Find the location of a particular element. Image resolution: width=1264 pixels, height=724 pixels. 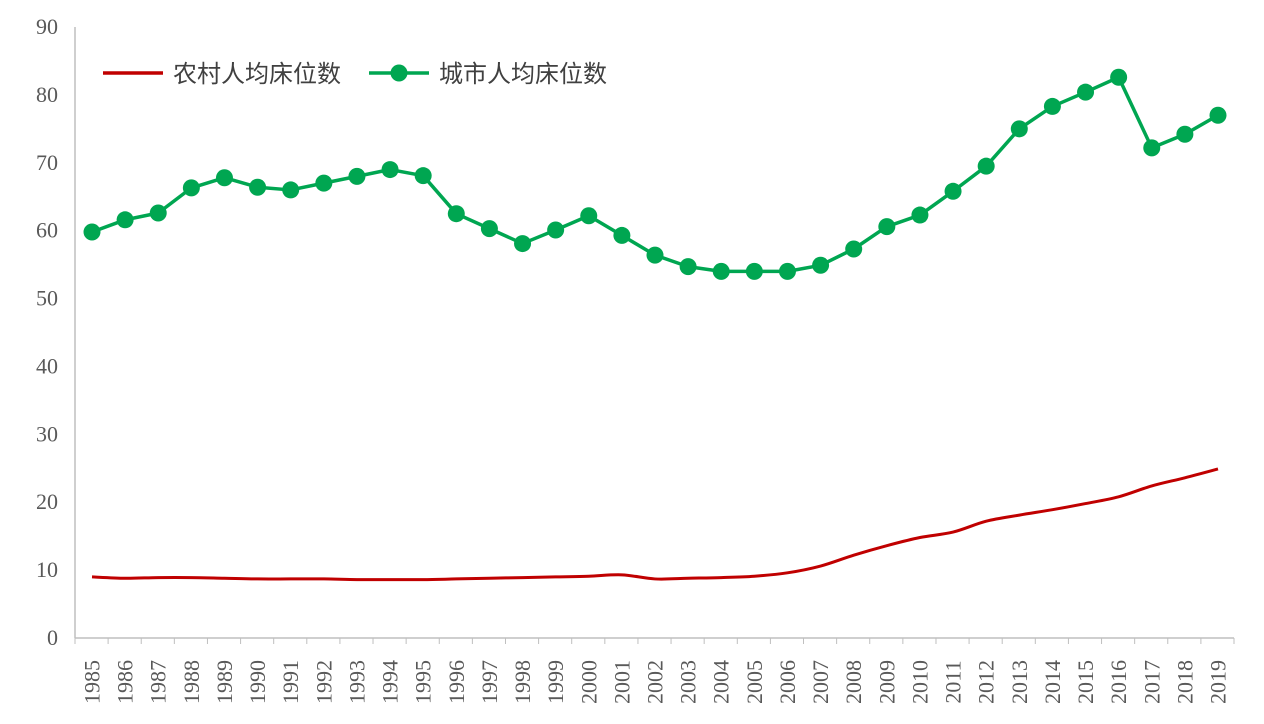

x-tick-label: 1996 is located at coordinates (456, 682).